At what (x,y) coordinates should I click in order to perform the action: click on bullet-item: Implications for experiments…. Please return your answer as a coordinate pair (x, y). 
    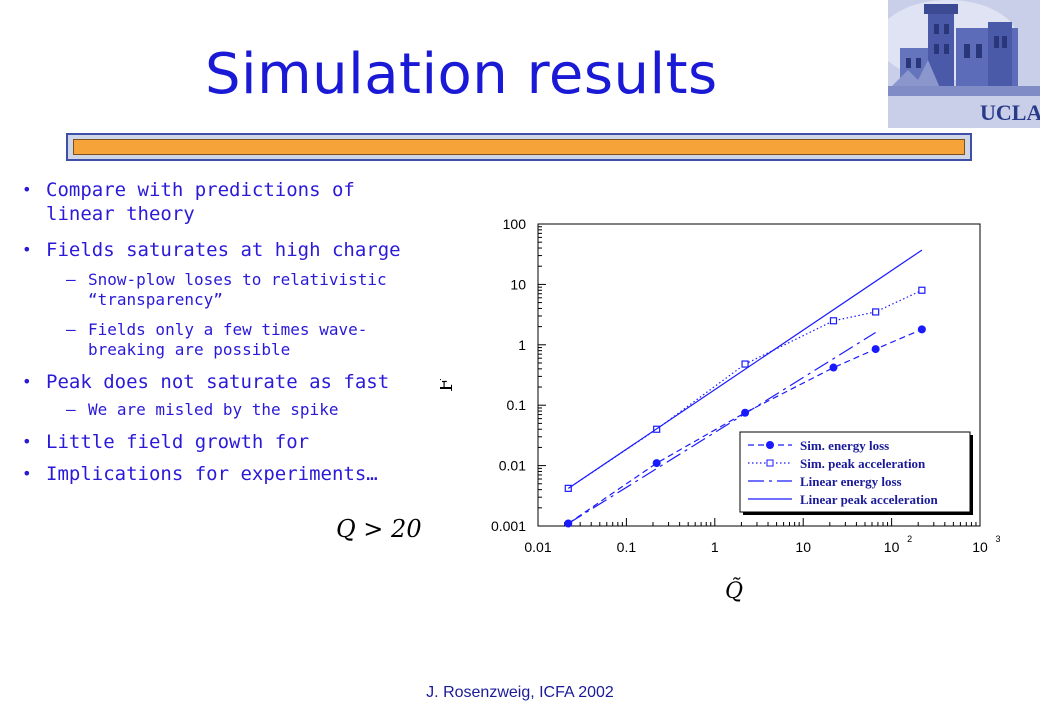
    Looking at the image, I should click on (237, 474).